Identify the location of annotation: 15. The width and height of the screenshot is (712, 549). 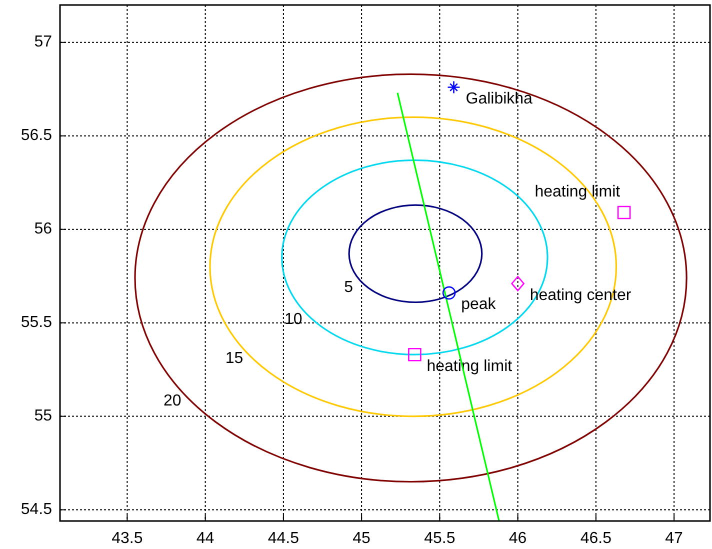
(234, 359).